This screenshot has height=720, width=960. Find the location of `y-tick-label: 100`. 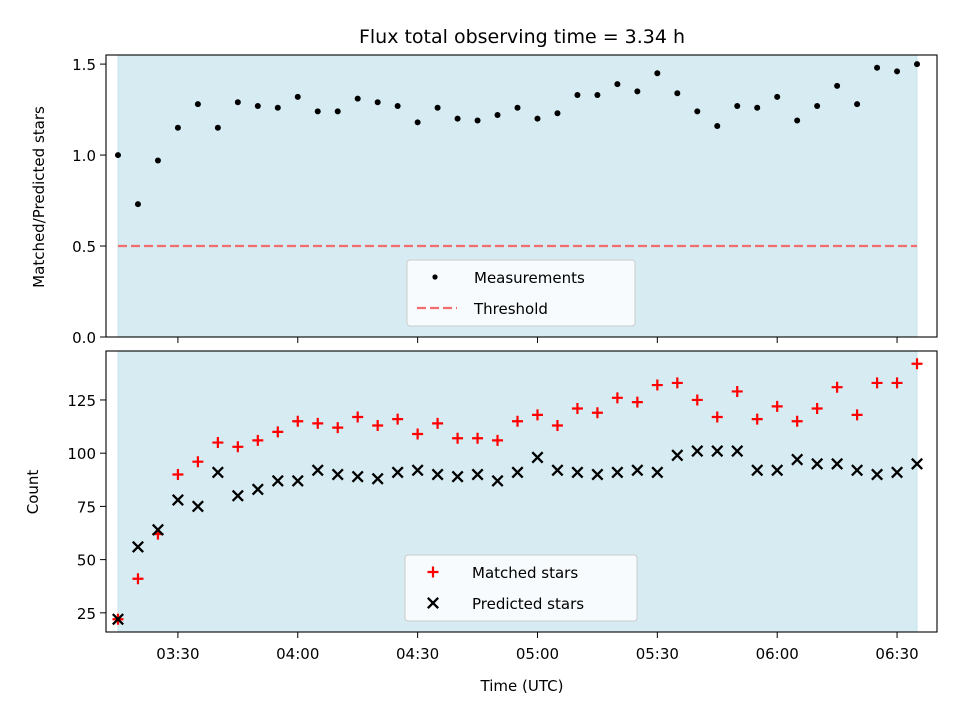

y-tick-label: 100 is located at coordinates (81, 454).